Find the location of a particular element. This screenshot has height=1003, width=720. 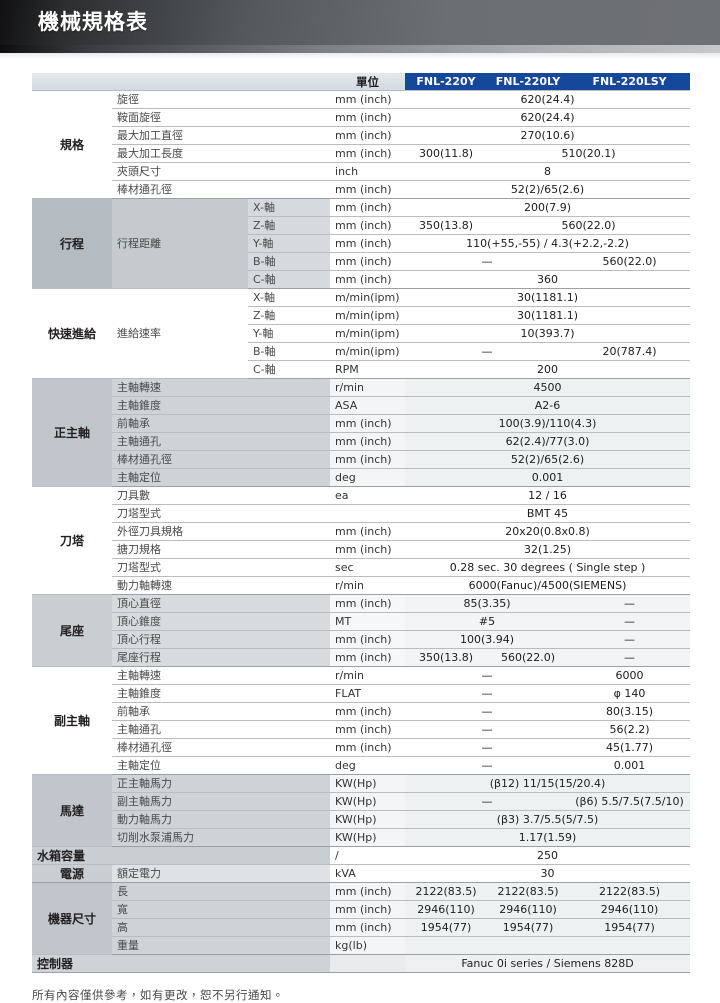

item-label: 刀塔型式 is located at coordinates (221, 513).